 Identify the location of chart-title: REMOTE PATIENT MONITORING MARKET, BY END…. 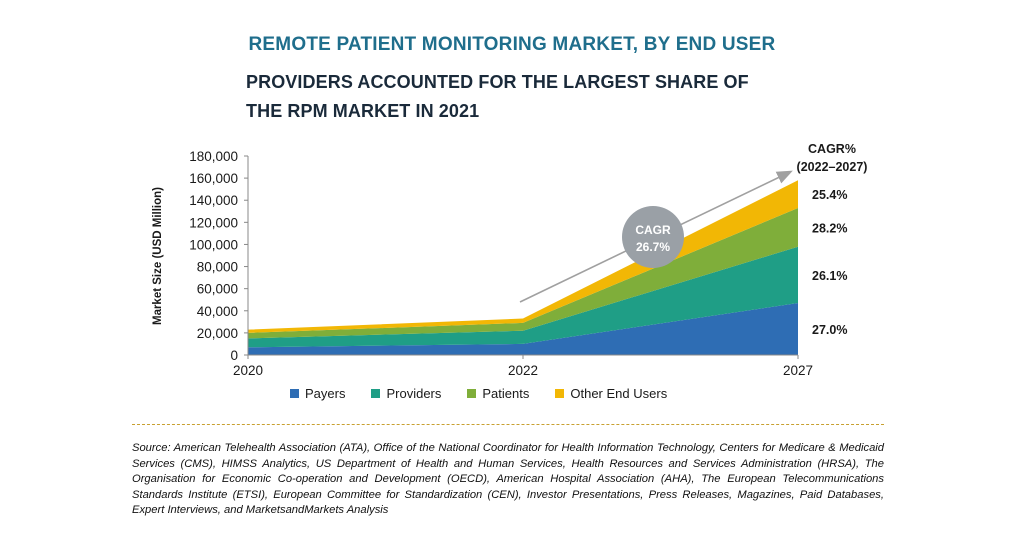
(512, 44).